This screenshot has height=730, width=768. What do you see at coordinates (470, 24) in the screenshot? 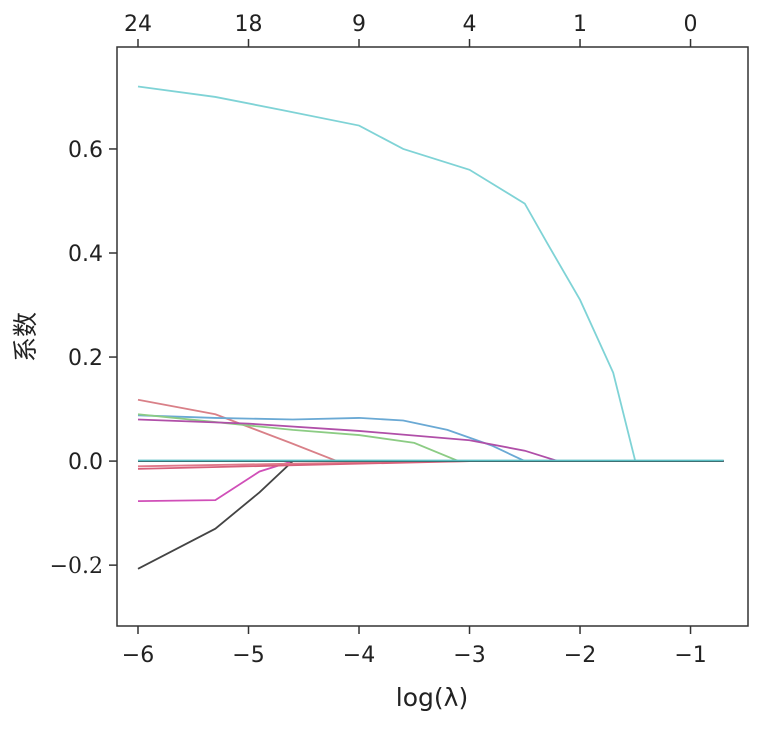
I see `top-tick-label: 4` at bounding box center [470, 24].